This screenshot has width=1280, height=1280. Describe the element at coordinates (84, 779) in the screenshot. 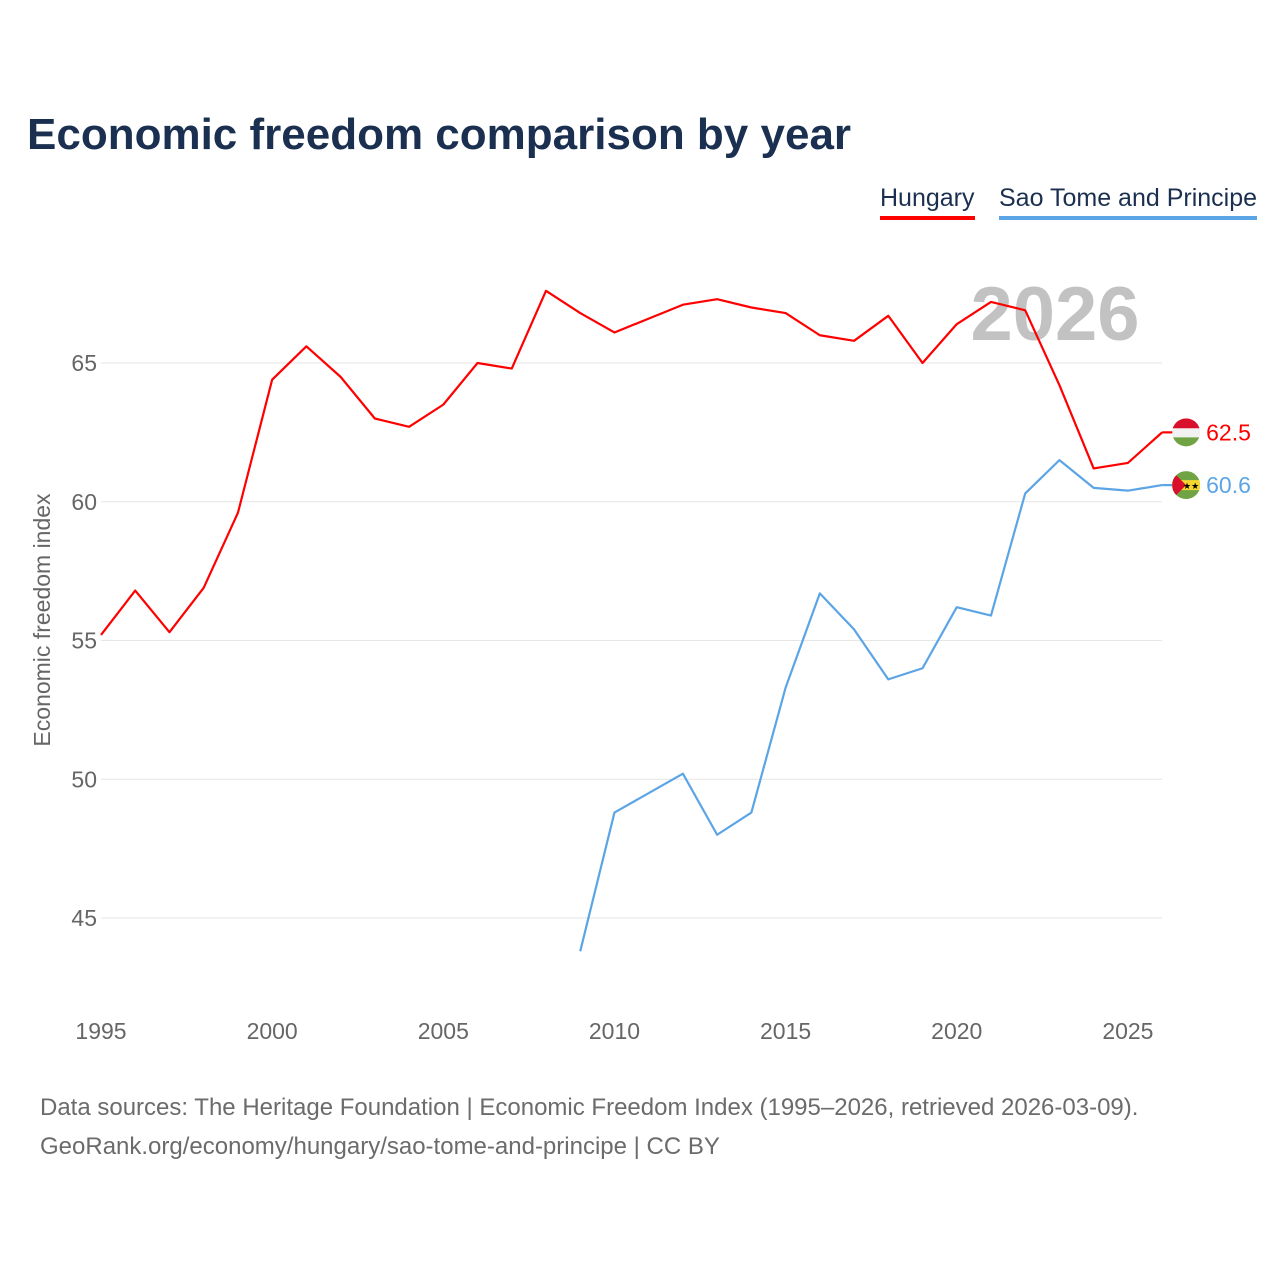

I see `y-tick-label: 50` at that location.